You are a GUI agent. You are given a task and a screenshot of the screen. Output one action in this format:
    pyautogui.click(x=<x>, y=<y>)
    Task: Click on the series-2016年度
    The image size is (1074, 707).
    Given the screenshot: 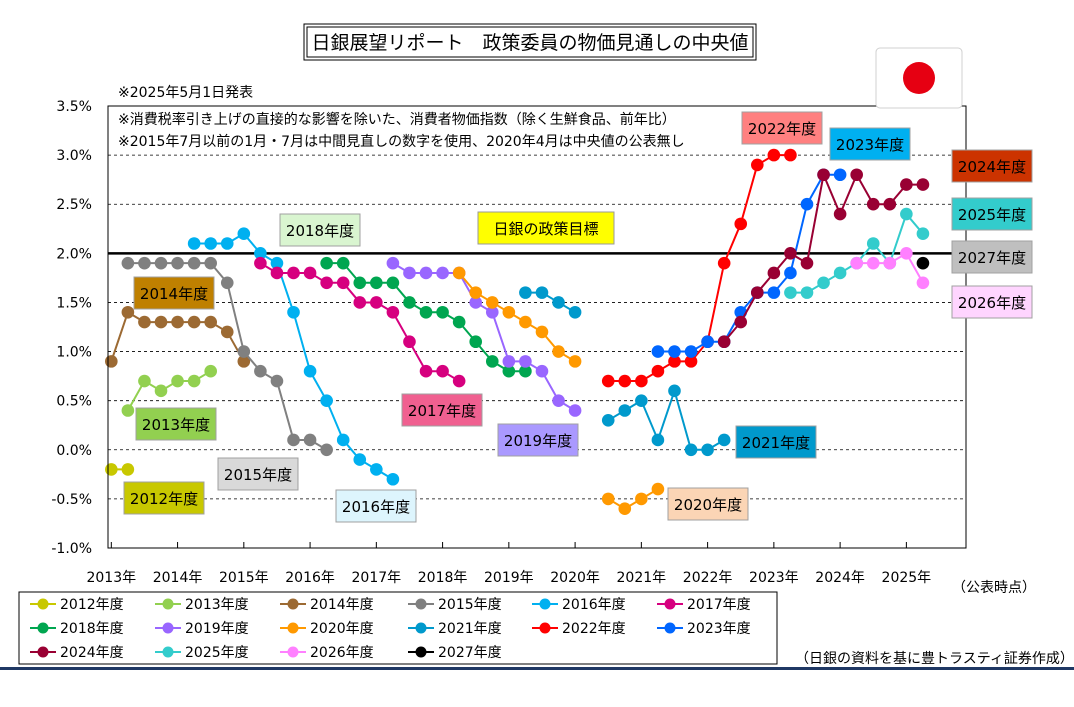 What is the action you would take?
    pyautogui.click(x=293, y=356)
    